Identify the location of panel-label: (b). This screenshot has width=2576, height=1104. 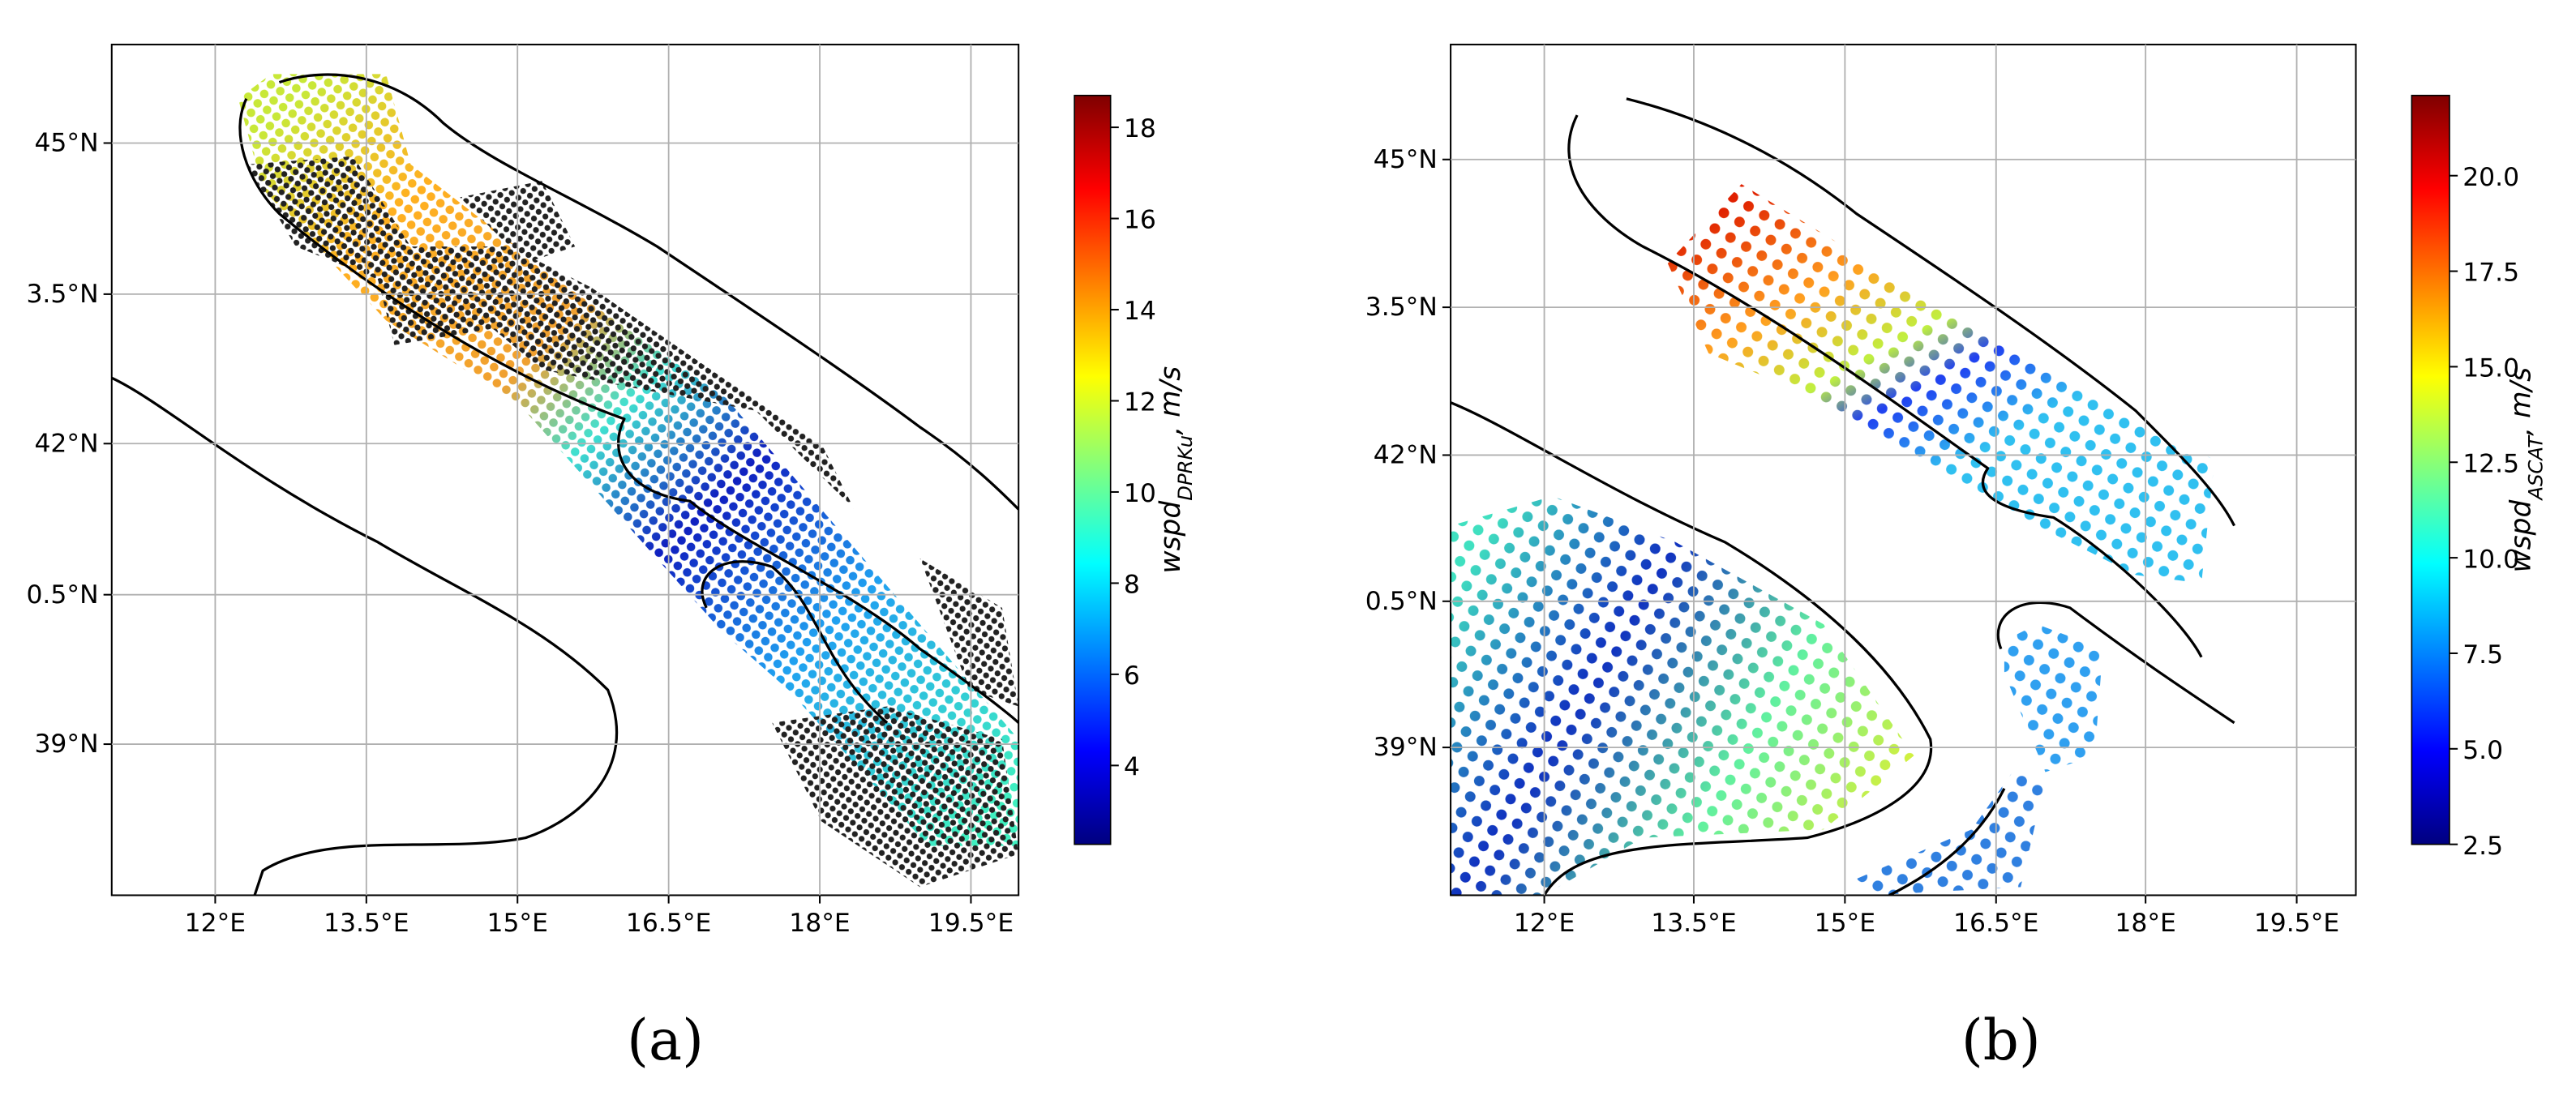
(2001, 1040).